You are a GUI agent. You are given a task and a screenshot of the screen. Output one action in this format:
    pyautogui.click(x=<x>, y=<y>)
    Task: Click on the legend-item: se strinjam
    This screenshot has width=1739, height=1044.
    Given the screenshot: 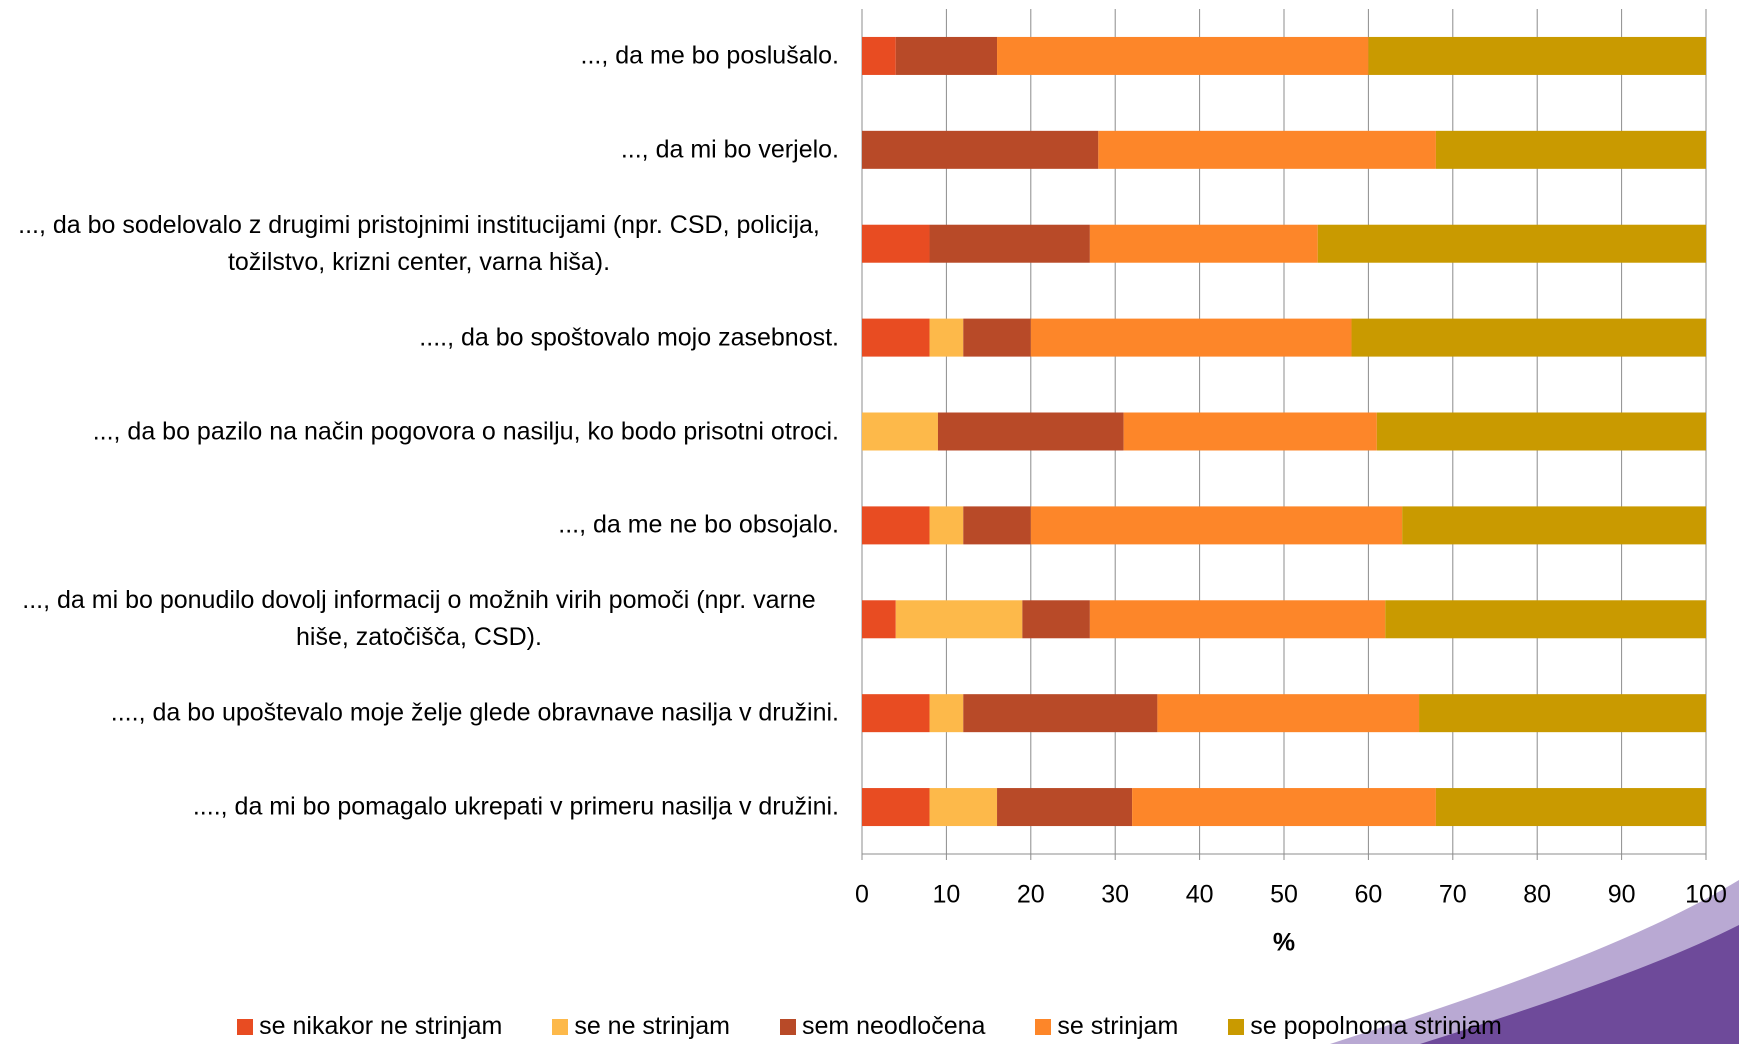 What is the action you would take?
    pyautogui.click(x=1106, y=1026)
    